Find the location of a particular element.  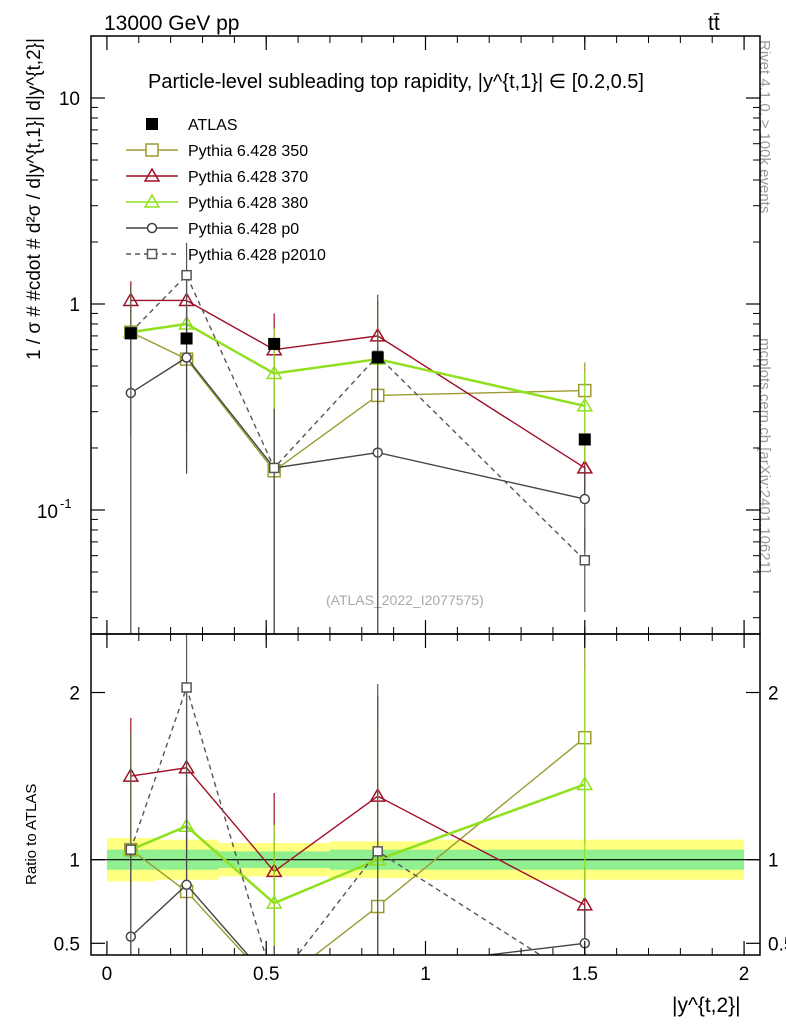

legend-item: Pythia 6.428 370 is located at coordinates (217, 176).